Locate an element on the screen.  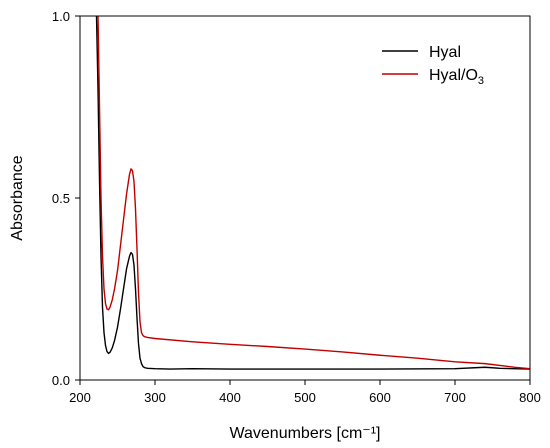
legend-label-subscript: 3 is located at coordinates (481, 81).